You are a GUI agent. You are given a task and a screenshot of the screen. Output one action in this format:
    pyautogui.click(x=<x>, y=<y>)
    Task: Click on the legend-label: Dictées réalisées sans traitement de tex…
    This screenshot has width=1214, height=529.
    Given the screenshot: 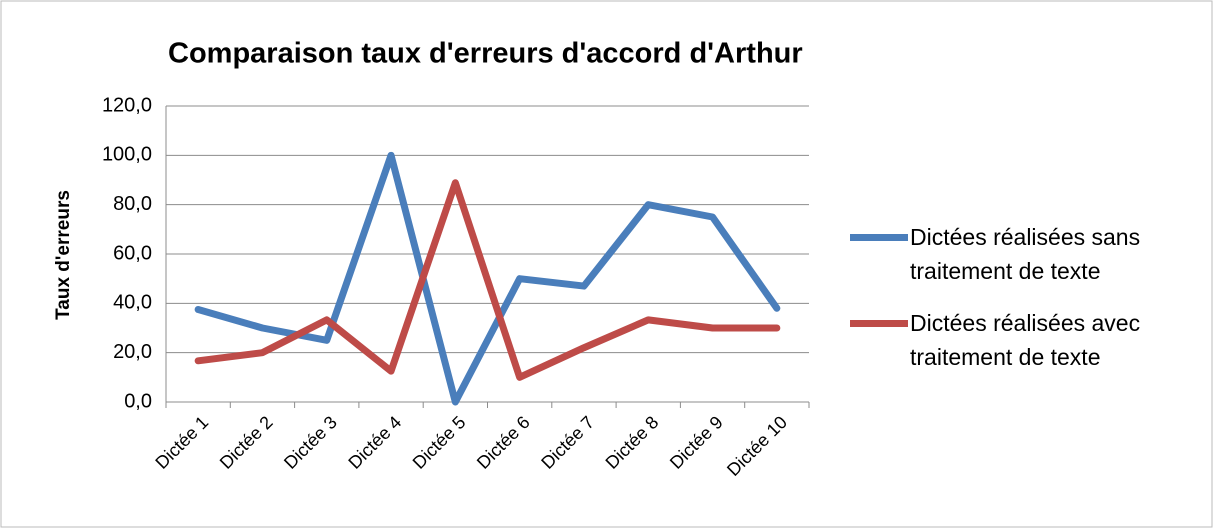 What is the action you would take?
    pyautogui.click(x=1025, y=254)
    